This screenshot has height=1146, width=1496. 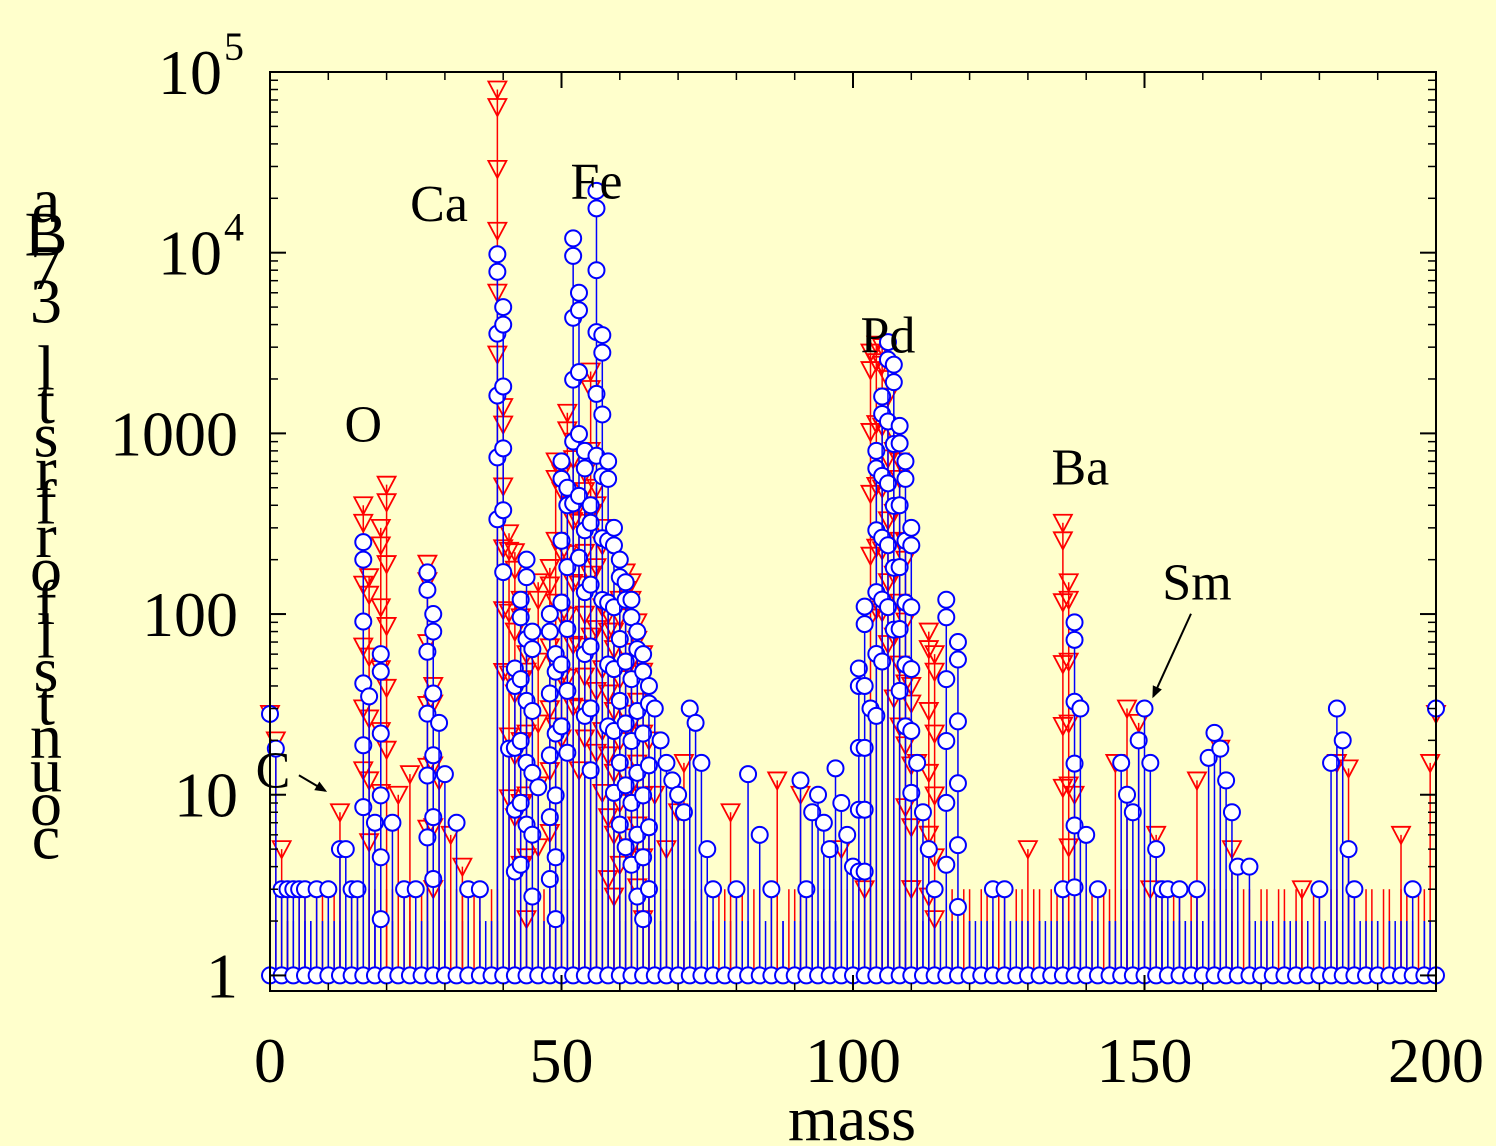 I want to click on y-tick-label: 1000, so click(x=174, y=433).